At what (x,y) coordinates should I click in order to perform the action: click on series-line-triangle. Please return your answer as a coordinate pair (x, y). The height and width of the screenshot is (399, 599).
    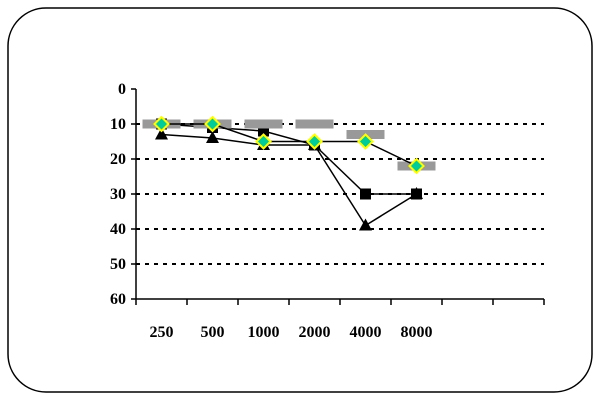
    Looking at the image, I should click on (289, 180).